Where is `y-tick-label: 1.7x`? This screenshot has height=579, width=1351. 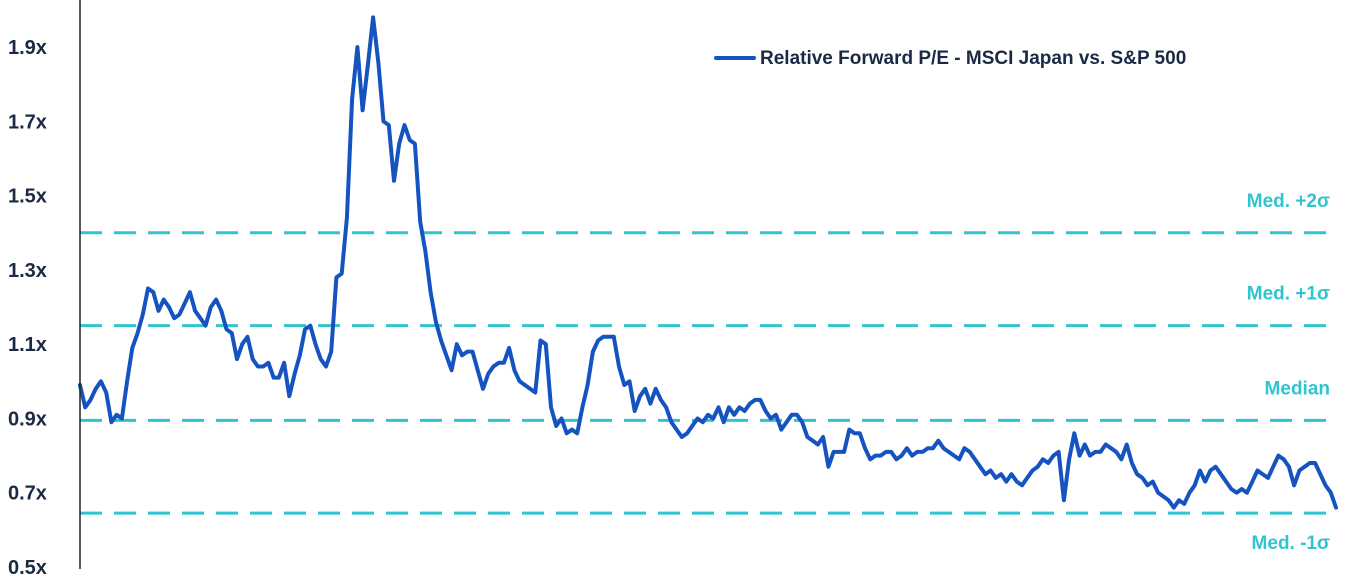 y-tick-label: 1.7x is located at coordinates (27, 122).